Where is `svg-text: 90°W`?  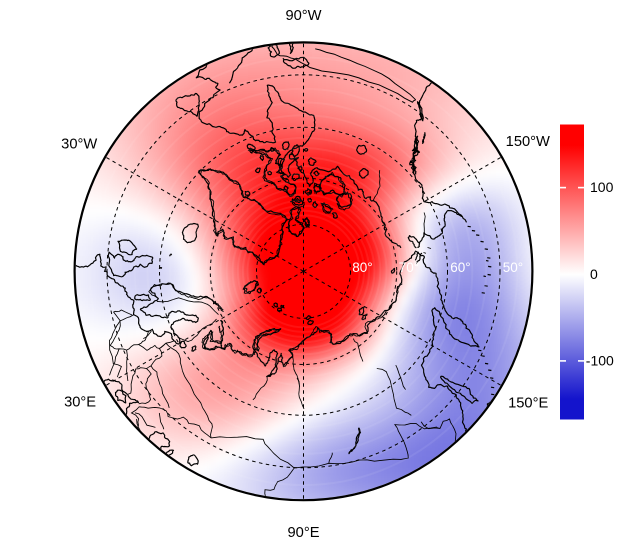 svg-text: 90°W is located at coordinates (303, 16).